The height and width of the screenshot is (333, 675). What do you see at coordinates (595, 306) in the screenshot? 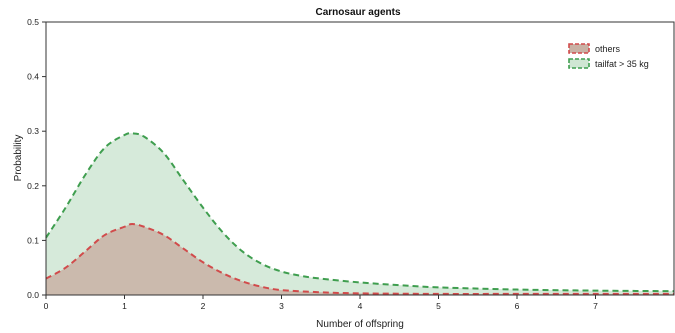
I see `x-tick-label: 7` at bounding box center [595, 306].